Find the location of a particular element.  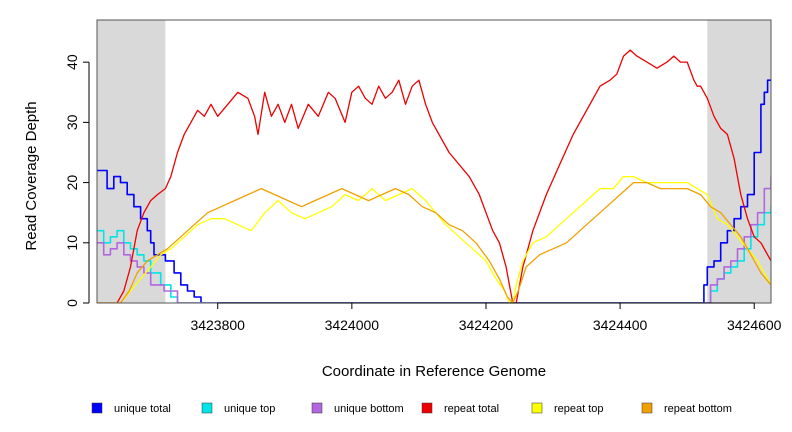

legend-swatch-repeat-total is located at coordinates (427, 408).